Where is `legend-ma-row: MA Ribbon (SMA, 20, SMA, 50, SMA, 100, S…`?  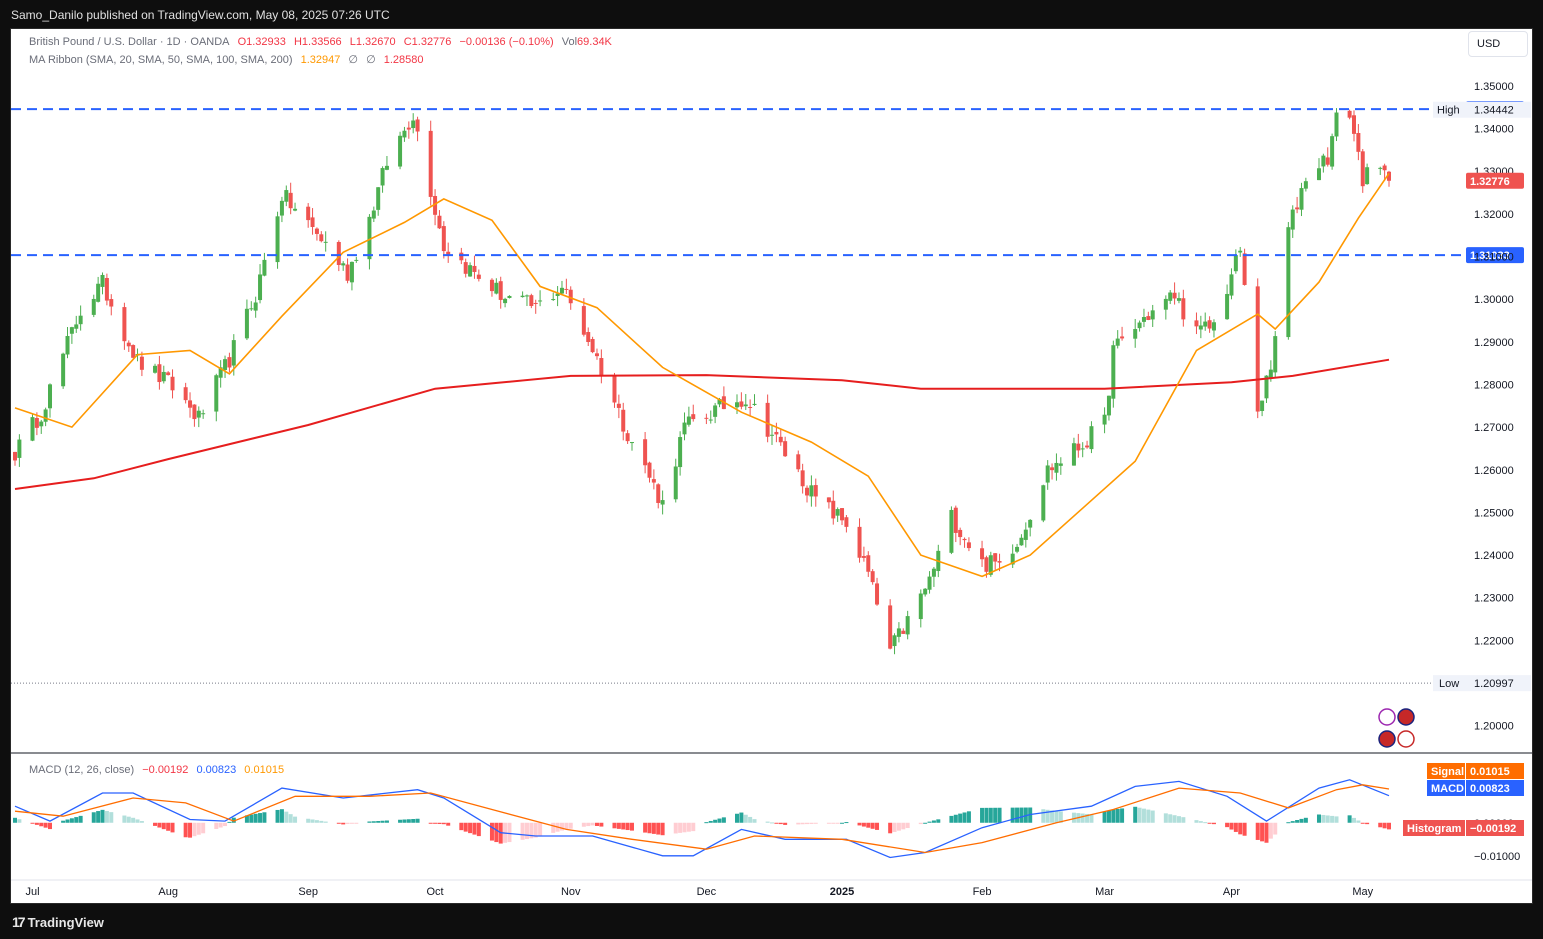 legend-ma-row: MA Ribbon (SMA, 20, SMA, 50, SMA, 100, S… is located at coordinates (228, 59).